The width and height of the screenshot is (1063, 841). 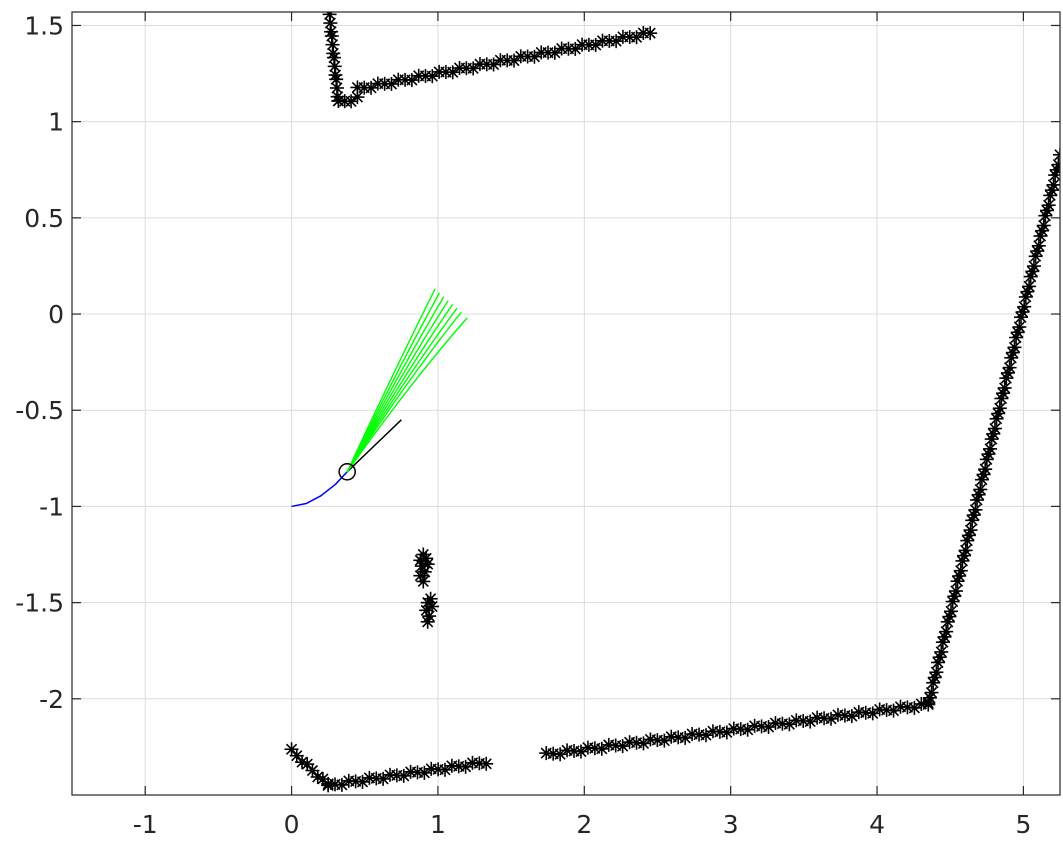 What do you see at coordinates (731, 824) in the screenshot?
I see `x-tick-label: 3` at bounding box center [731, 824].